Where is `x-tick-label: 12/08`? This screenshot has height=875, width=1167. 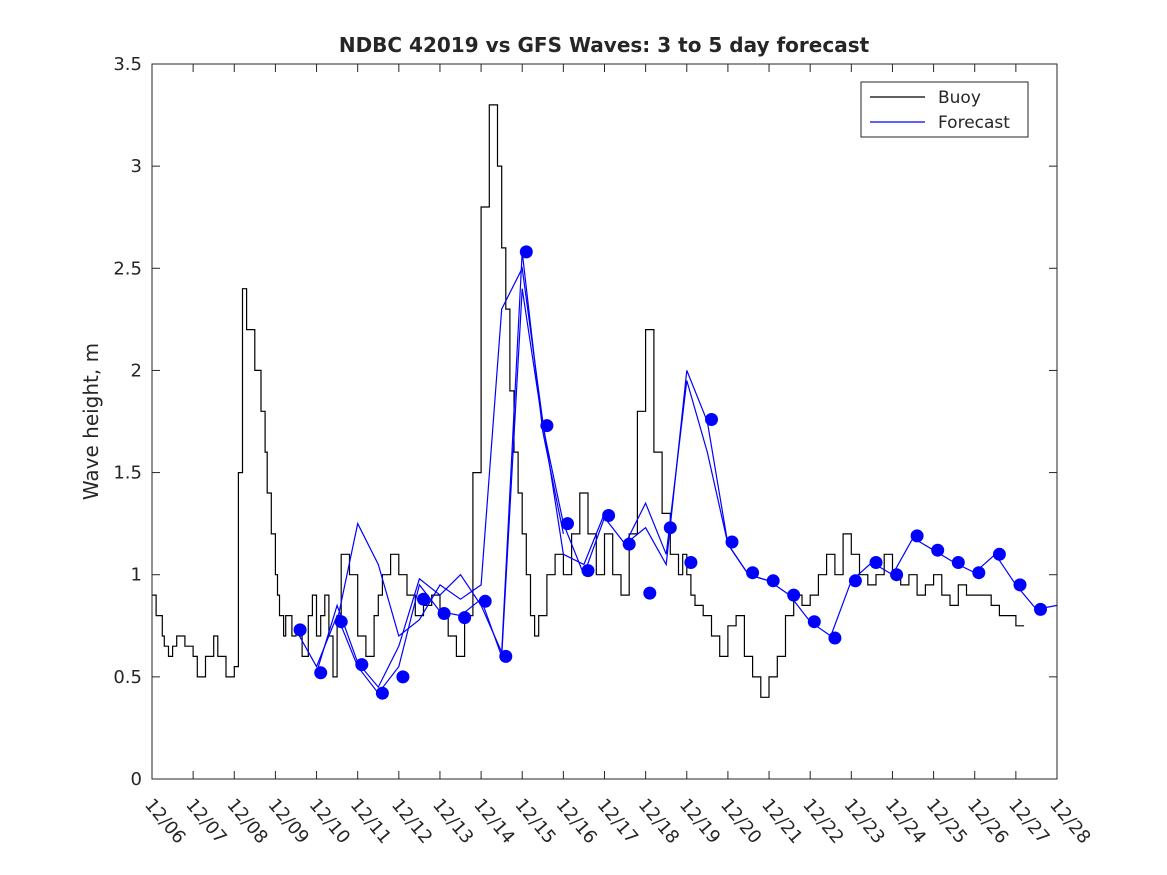
x-tick-label: 12/08 is located at coordinates (246, 821).